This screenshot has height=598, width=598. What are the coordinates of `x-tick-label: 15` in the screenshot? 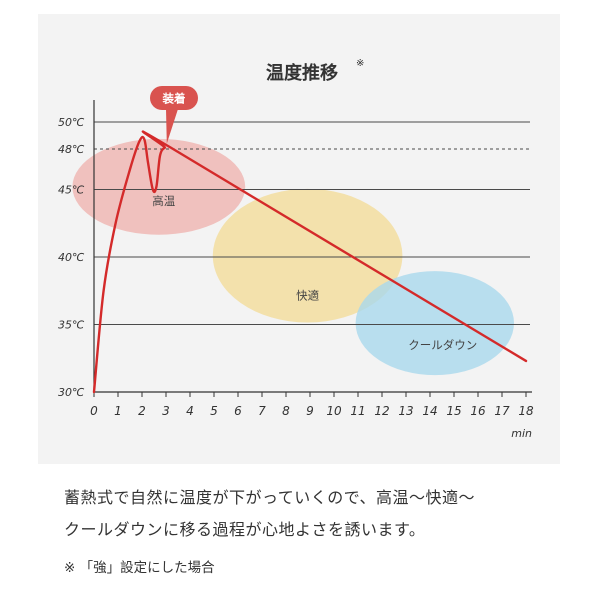 It's located at (453, 411).